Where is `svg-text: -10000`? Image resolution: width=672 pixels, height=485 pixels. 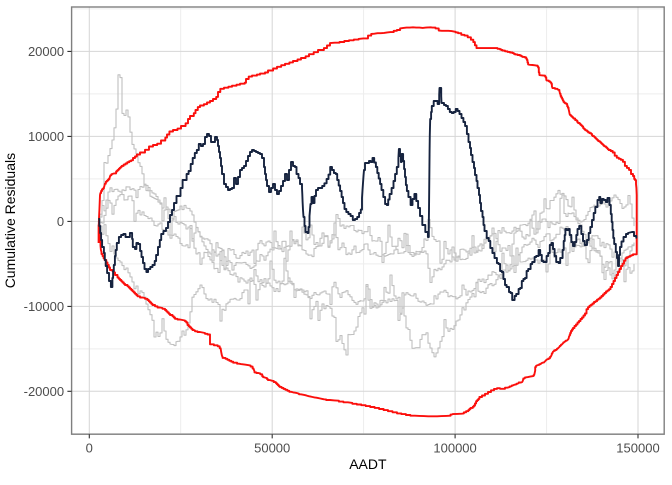
svg-text: -10000 is located at coordinates (44, 306).